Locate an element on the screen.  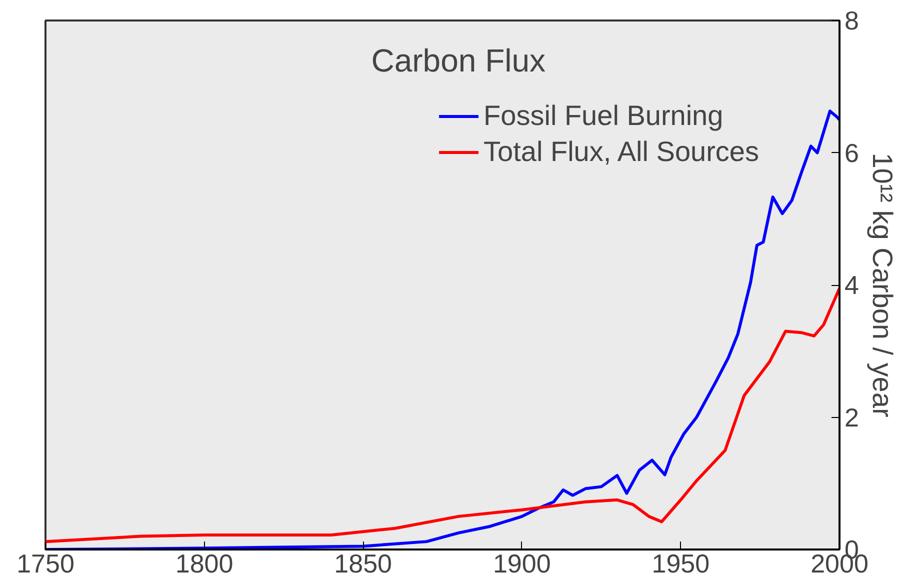
x-tick-label: 1800 is located at coordinates (204, 563).